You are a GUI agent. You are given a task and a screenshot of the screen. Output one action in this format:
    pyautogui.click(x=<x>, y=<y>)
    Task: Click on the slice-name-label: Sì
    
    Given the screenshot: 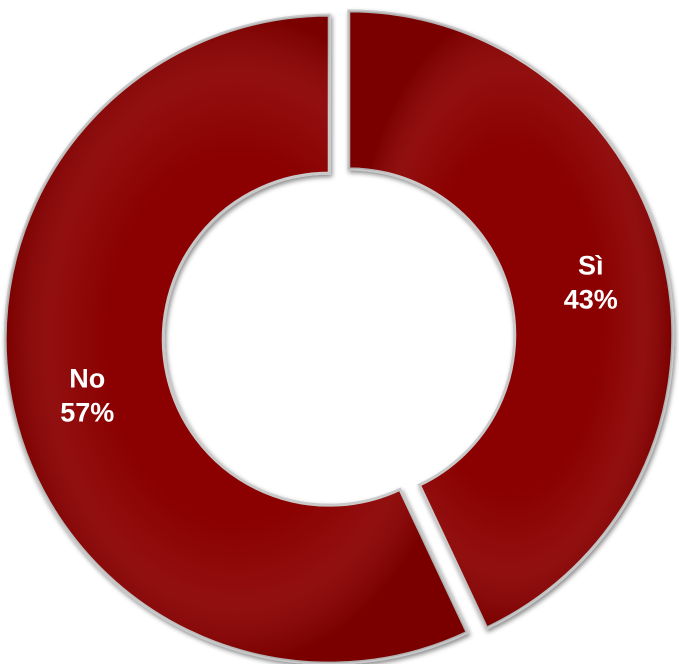 What is the action you would take?
    pyautogui.click(x=591, y=266)
    